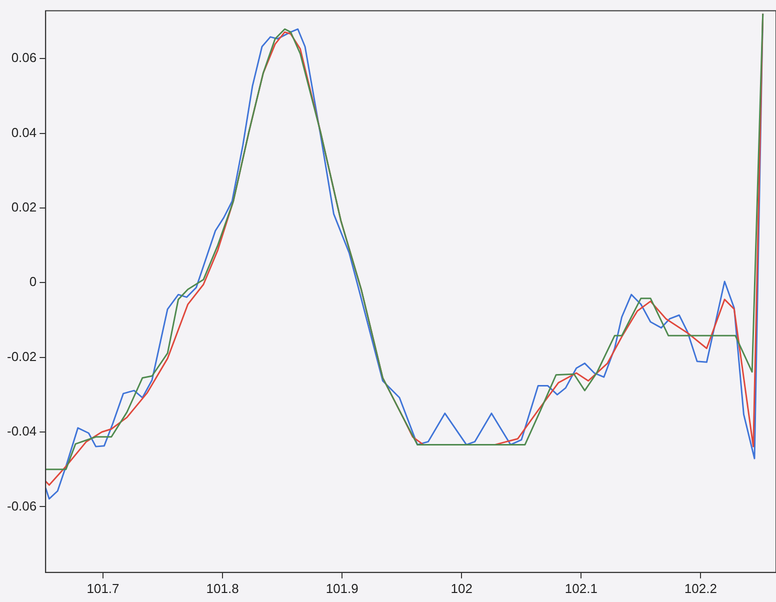 The width and height of the screenshot is (776, 602). I want to click on y-tick-label: 0, so click(33, 282).